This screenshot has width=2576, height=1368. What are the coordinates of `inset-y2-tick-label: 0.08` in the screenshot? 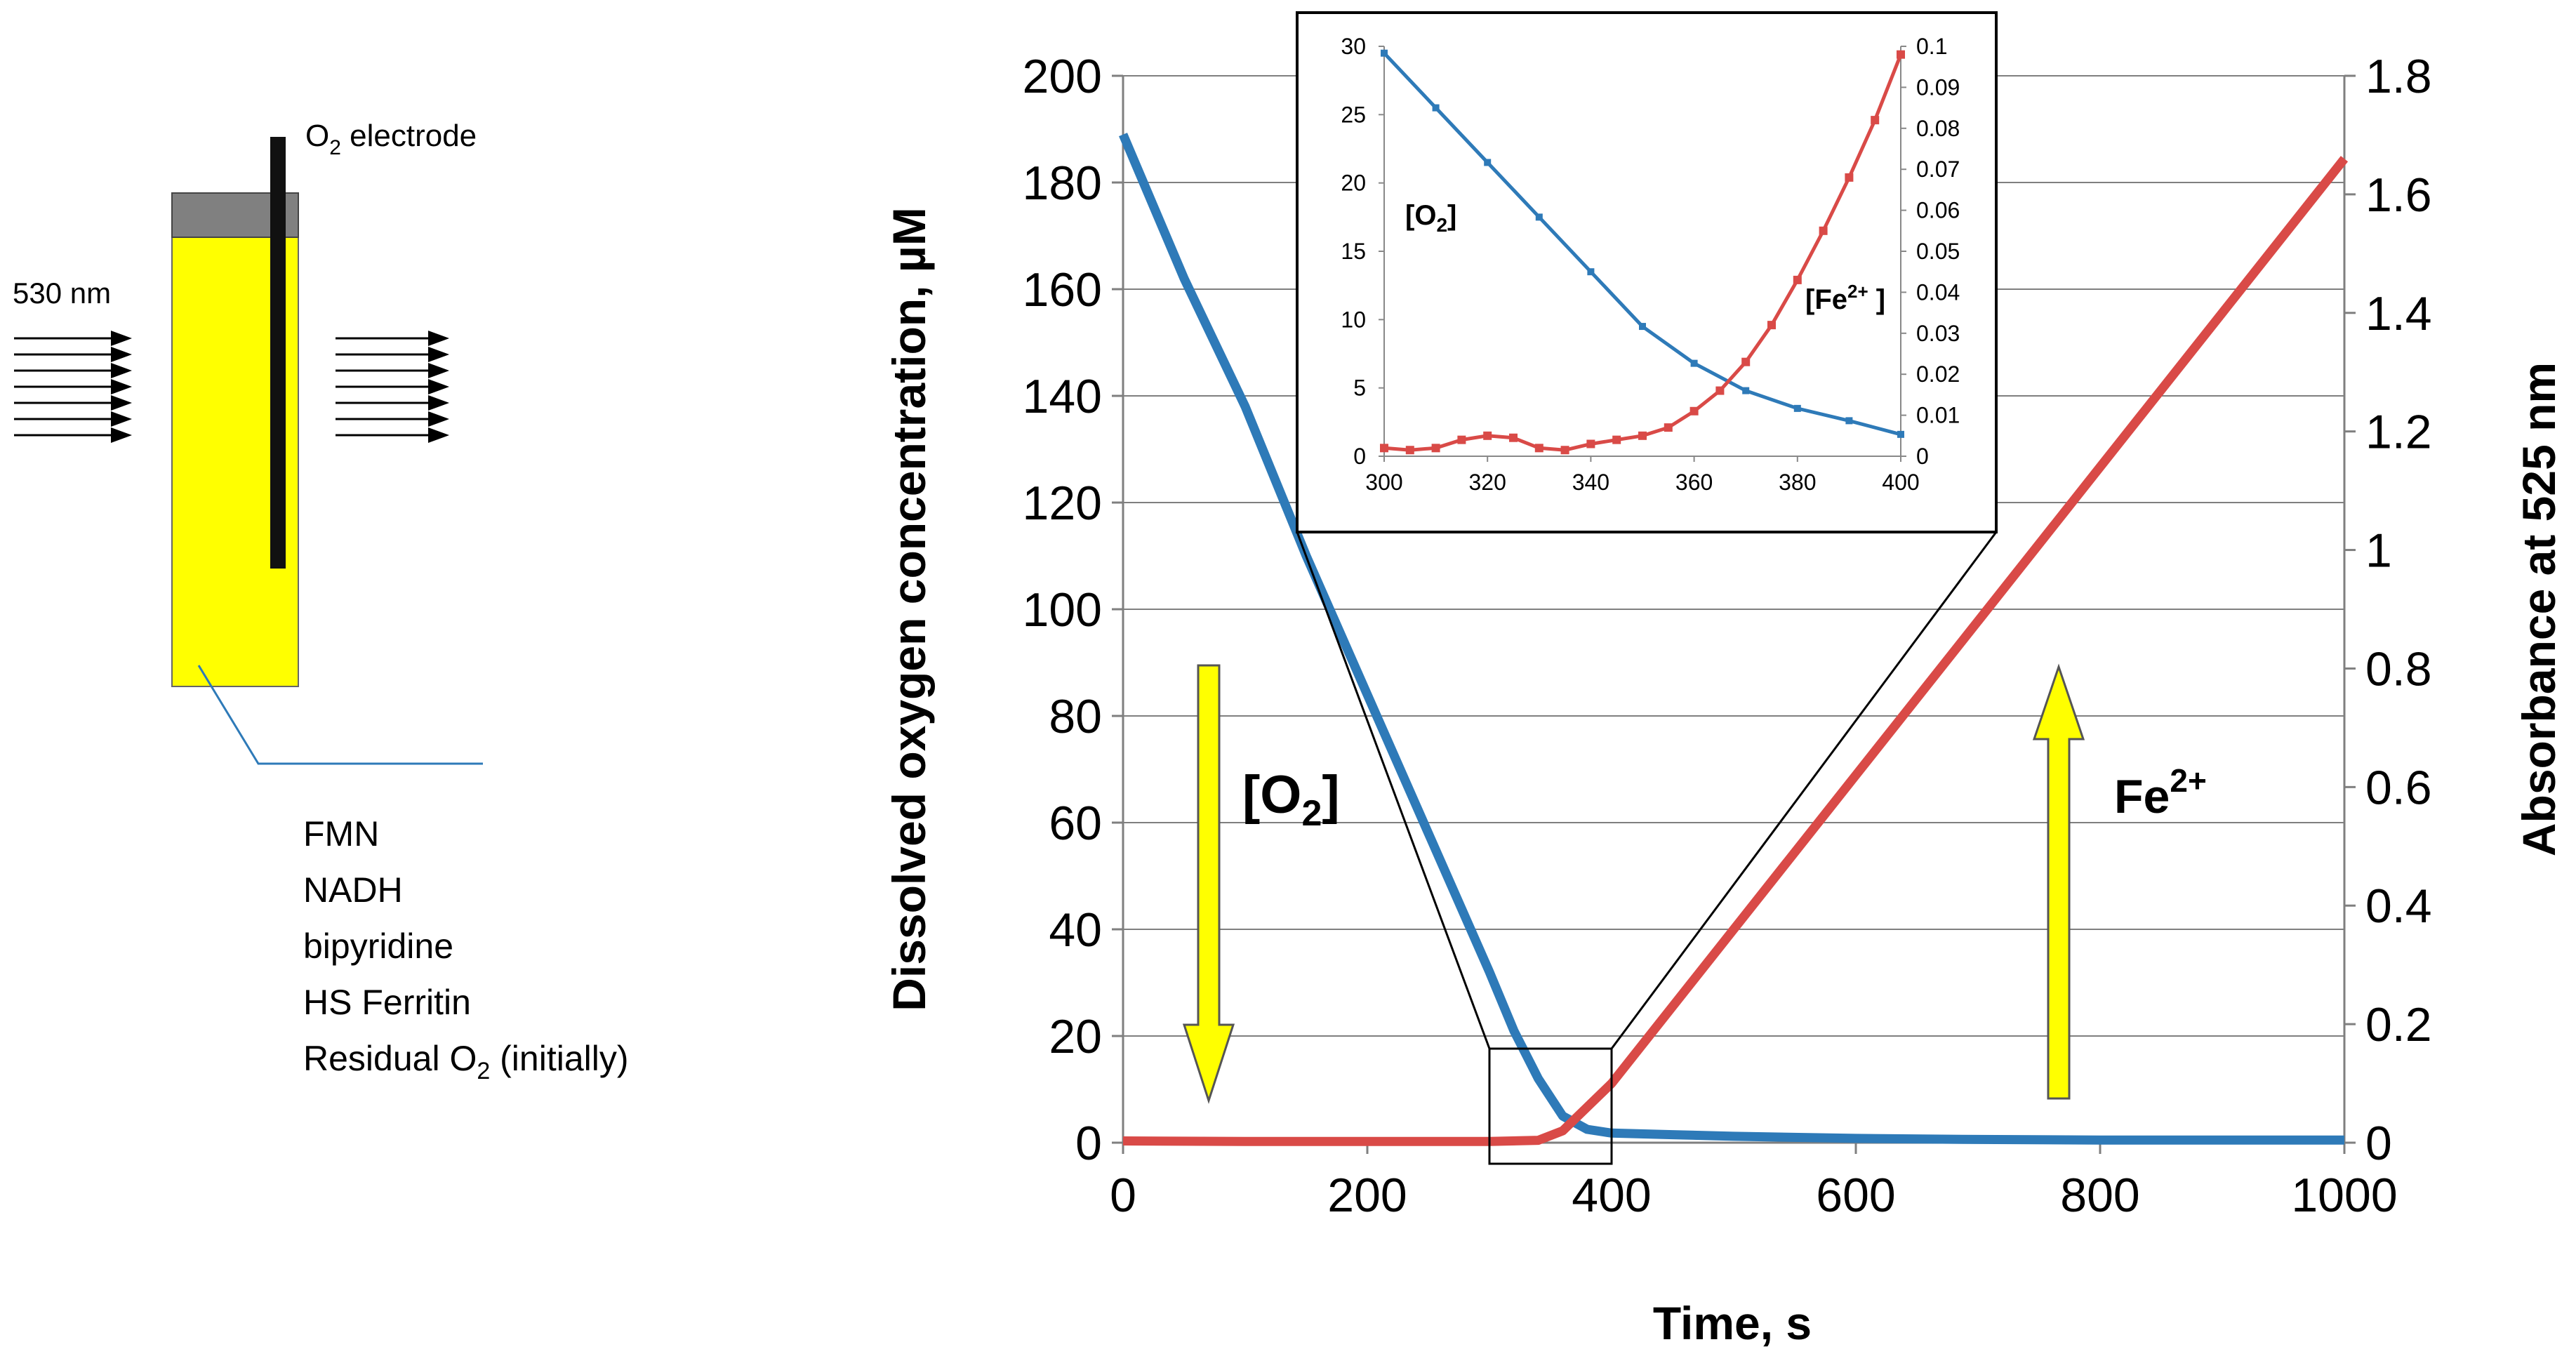 It's located at (1938, 129).